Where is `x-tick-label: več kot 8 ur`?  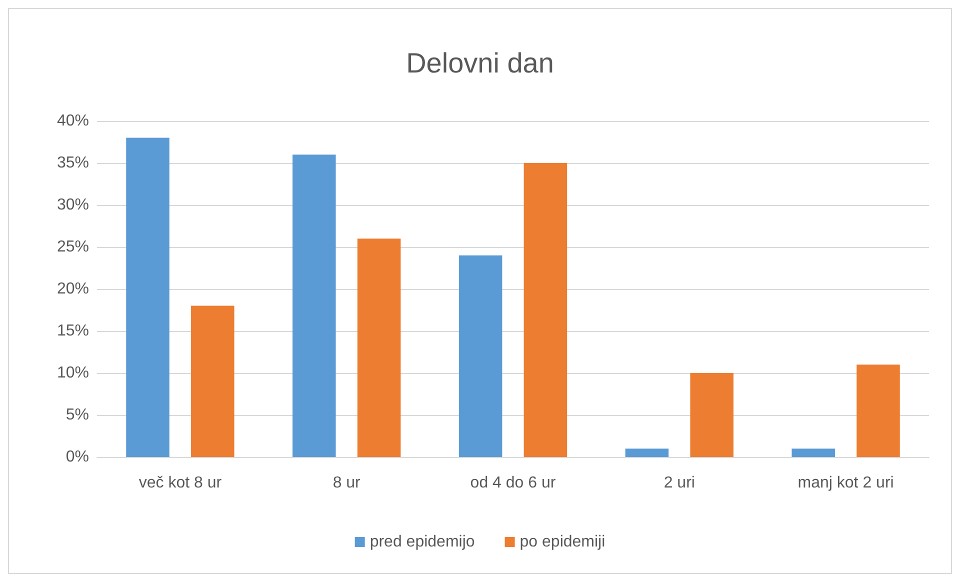
x-tick-label: več kot 8 ur is located at coordinates (180, 483).